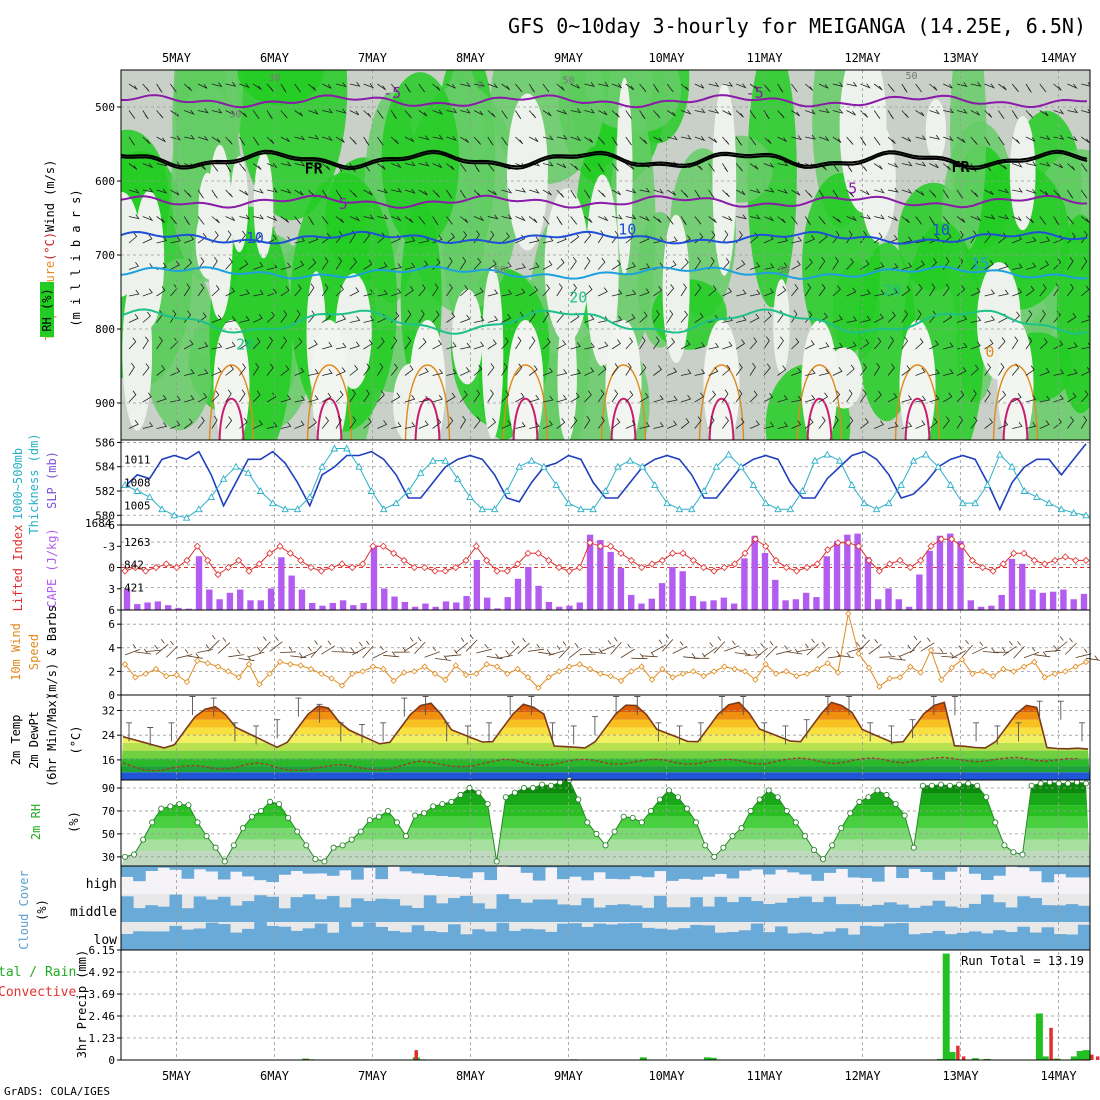 Image resolution: width=1100 pixels, height=1100 pixels. I want to click on slp-ylabel-part: SLP (mb), so click(52, 480).